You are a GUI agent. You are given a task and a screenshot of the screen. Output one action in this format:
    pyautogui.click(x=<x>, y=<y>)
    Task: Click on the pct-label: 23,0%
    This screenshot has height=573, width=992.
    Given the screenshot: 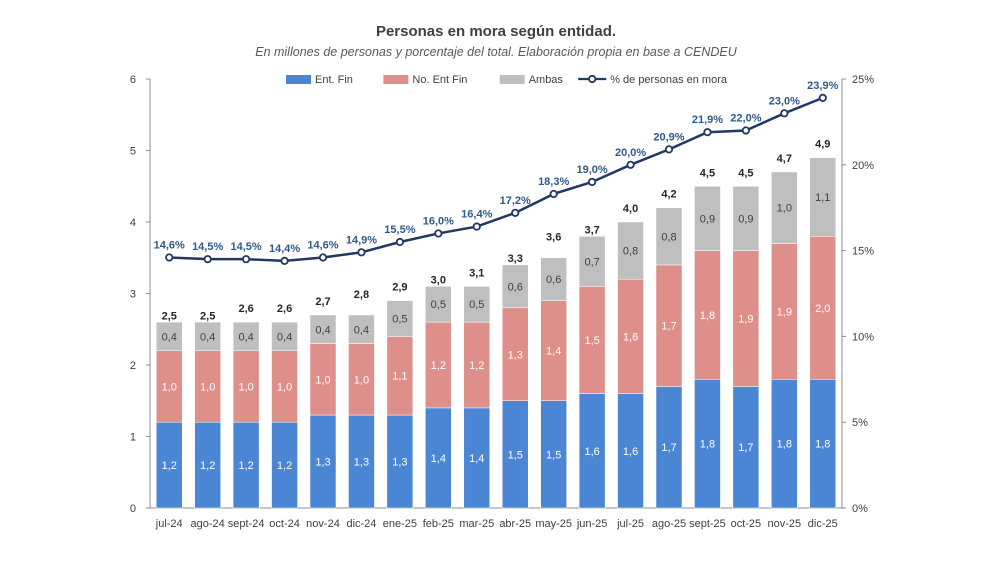 What is the action you would take?
    pyautogui.click(x=784, y=101)
    